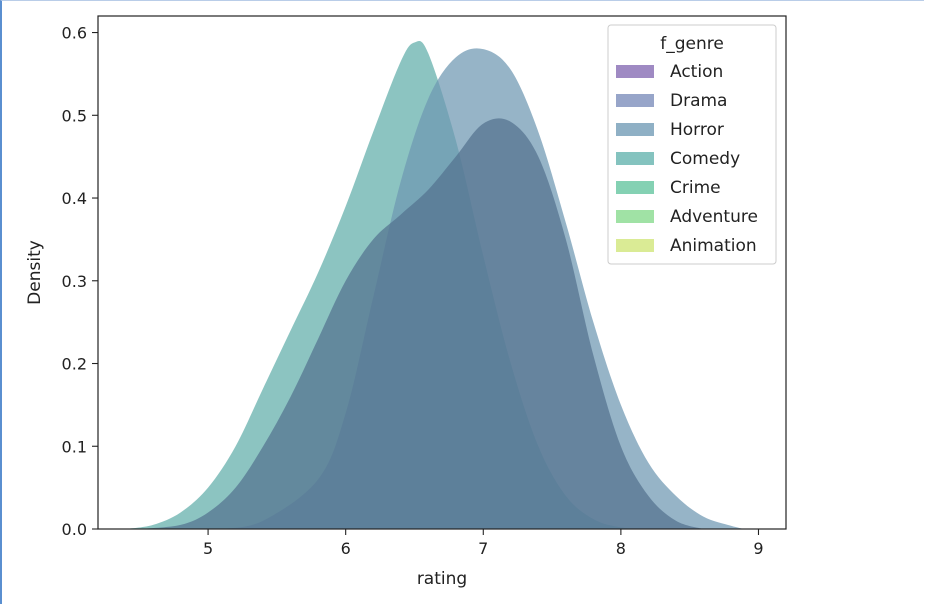  I want to click on legend-entry-label: Comedy, so click(705, 159).